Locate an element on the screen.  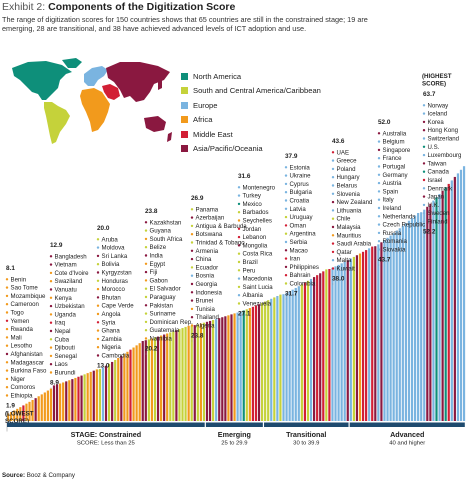
country-label: Azerbaijan is located at coordinates (210, 218).